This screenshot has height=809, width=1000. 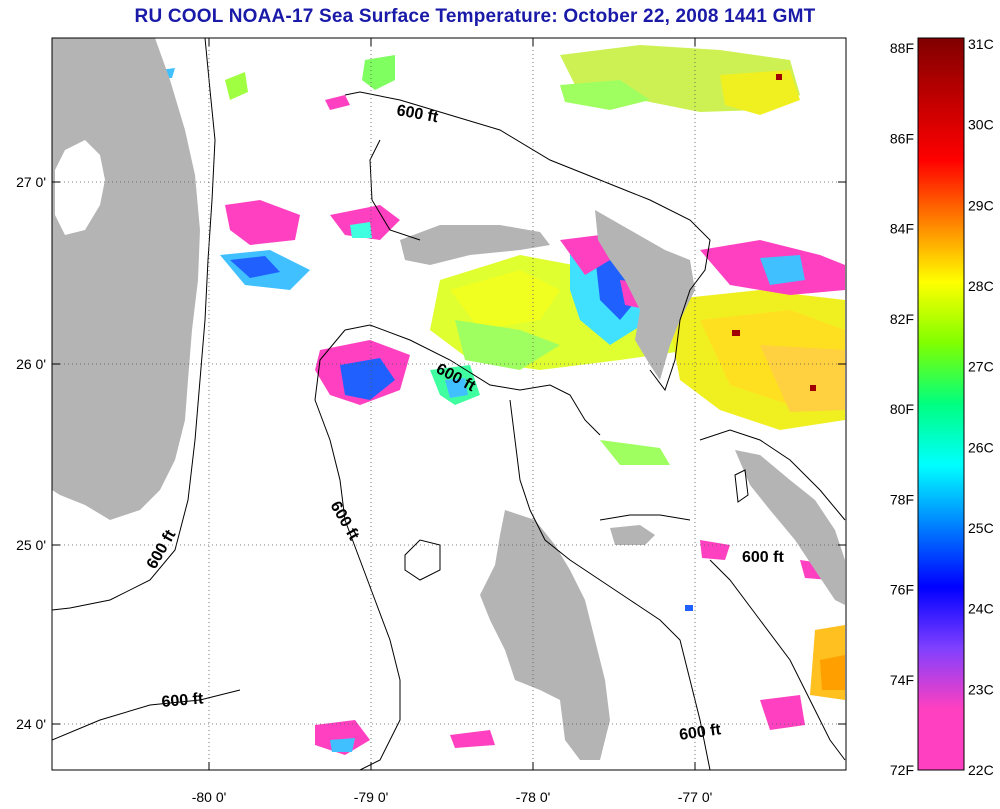 I want to click on x-axis-labels: -80 0' -79 0' -78 0' -77 0', so click(x=452, y=797).